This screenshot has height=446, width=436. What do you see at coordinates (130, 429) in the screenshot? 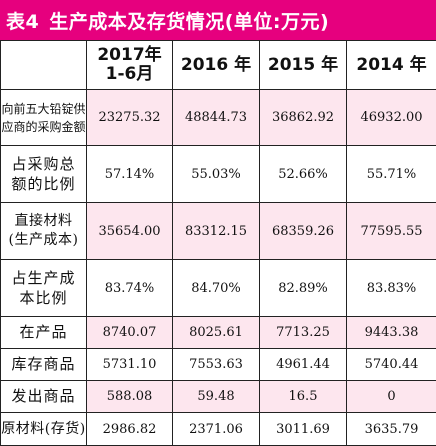
I see `table-cell: 2986.82` at bounding box center [130, 429].